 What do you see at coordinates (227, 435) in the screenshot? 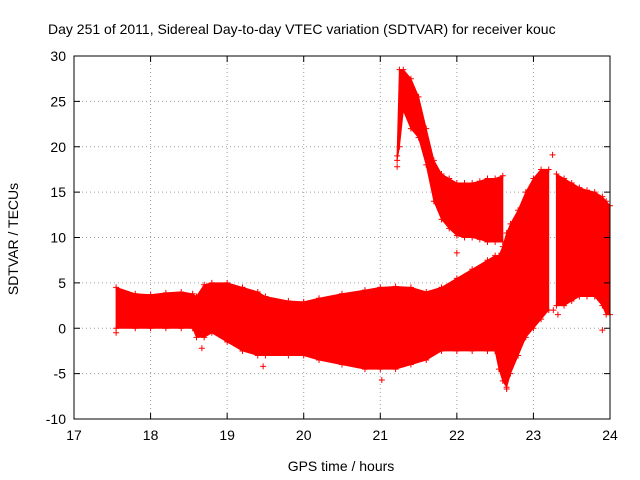
I see `x-tick-label: 19` at bounding box center [227, 435].